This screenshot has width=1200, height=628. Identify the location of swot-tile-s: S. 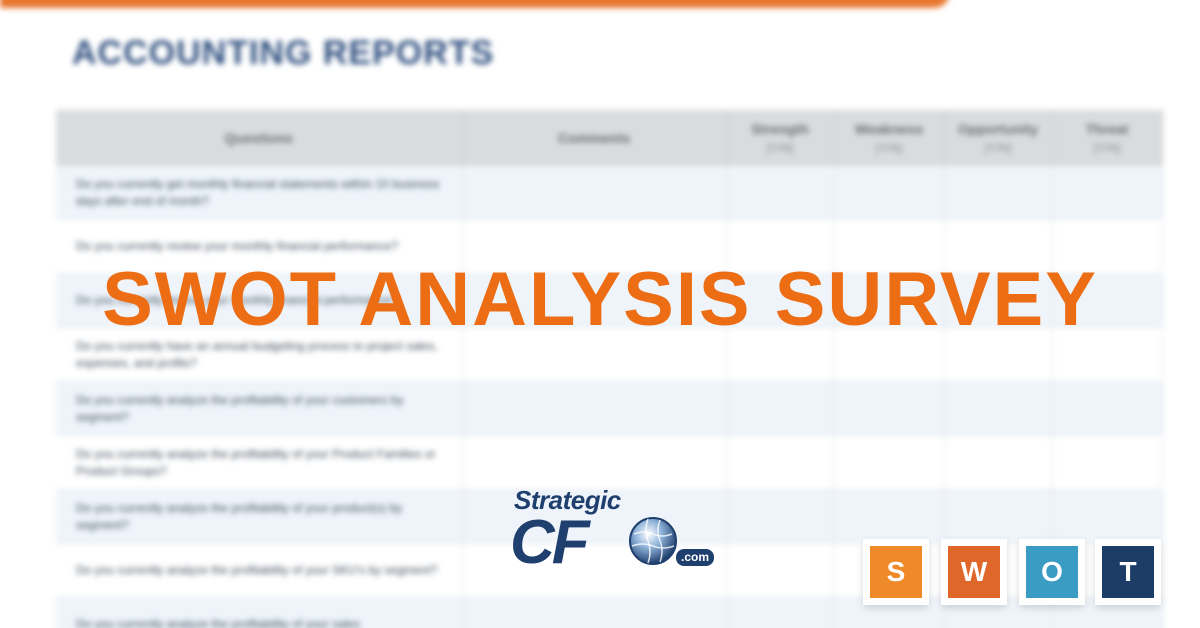
(896, 572).